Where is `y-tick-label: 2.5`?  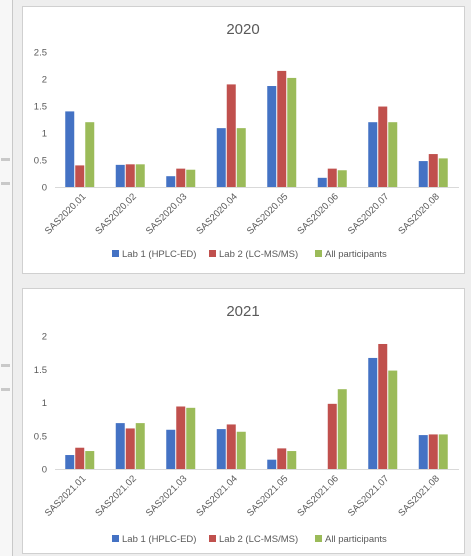
y-tick-label: 2.5 is located at coordinates (40, 53).